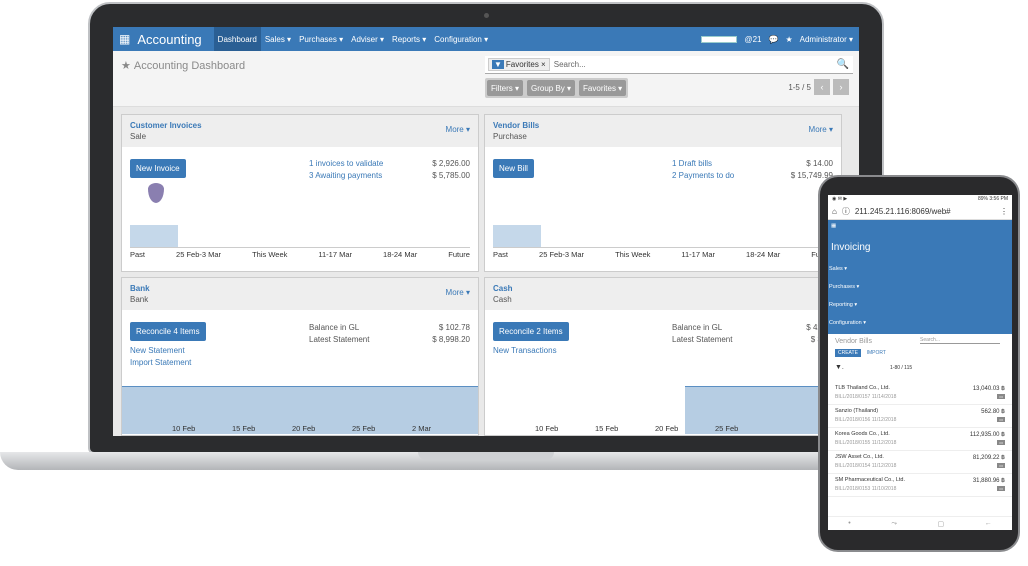 This screenshot has height=566, width=1028. I want to click on info-icon: ⓘ, so click(845, 211).